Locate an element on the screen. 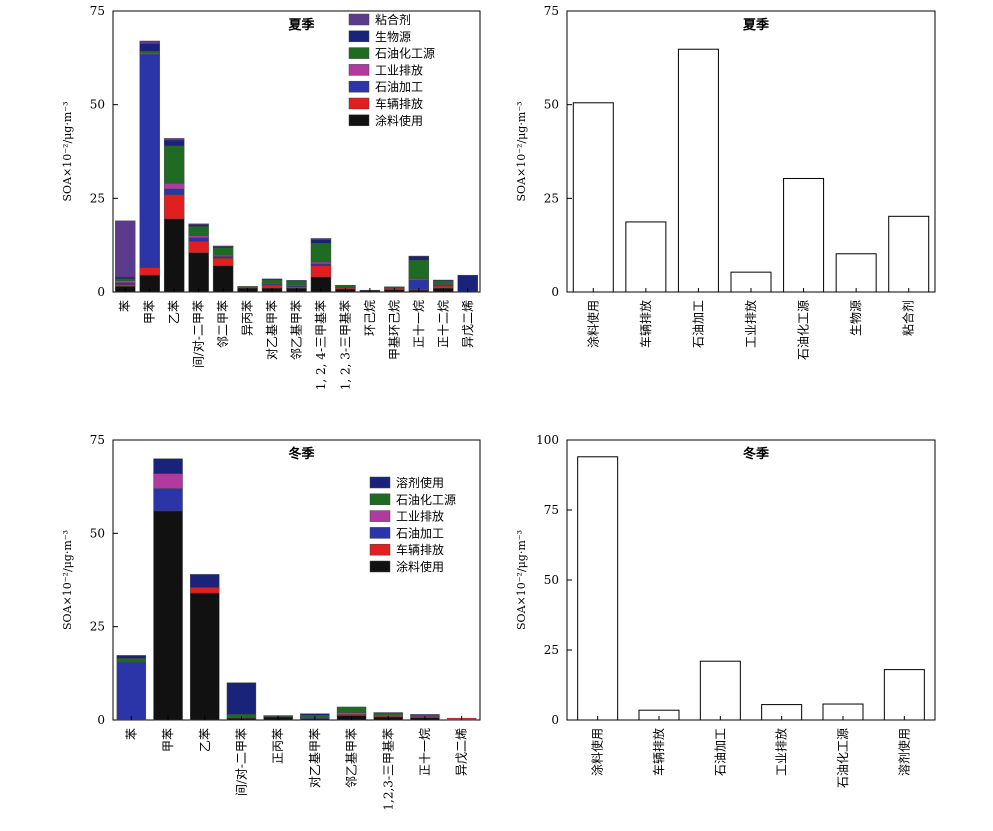 The image size is (993, 831). x-tick-label: 涂料使用 is located at coordinates (597, 752).